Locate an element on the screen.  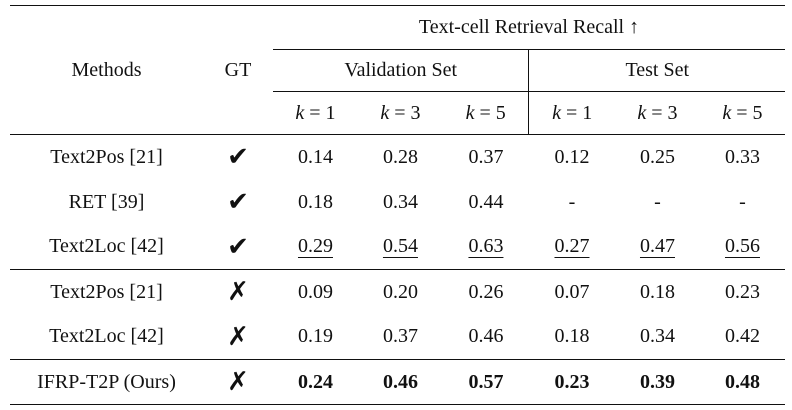
value-cell-bold: 0.46 is located at coordinates (400, 381).